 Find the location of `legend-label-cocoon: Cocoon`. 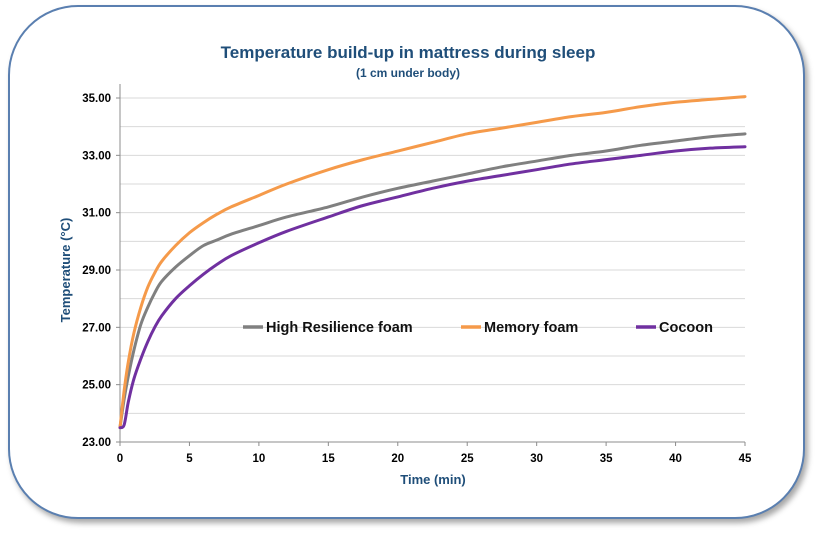

legend-label-cocoon: Cocoon is located at coordinates (686, 328).